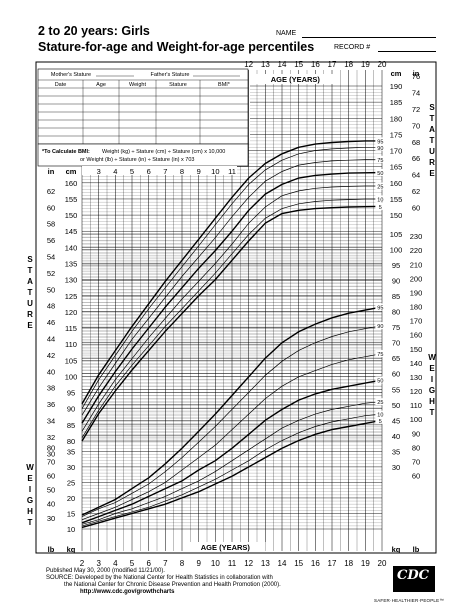 The image size is (474, 613). Describe the element at coordinates (30, 281) in the screenshot. I see `stature-vertical-label-left: A` at that location.